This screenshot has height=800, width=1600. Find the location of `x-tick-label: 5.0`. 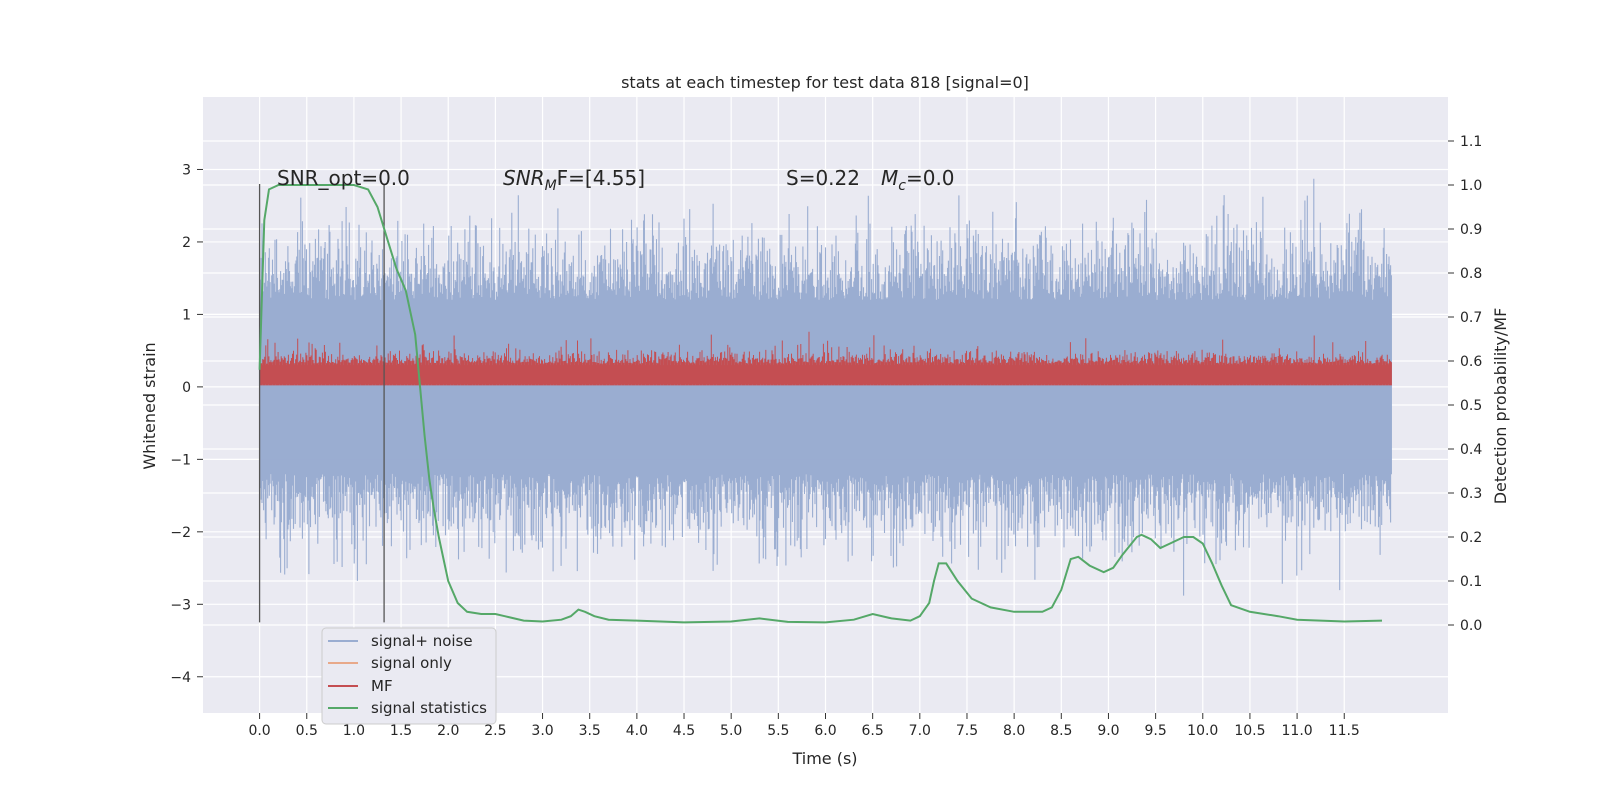

x-tick-label: 5.0 is located at coordinates (731, 731).